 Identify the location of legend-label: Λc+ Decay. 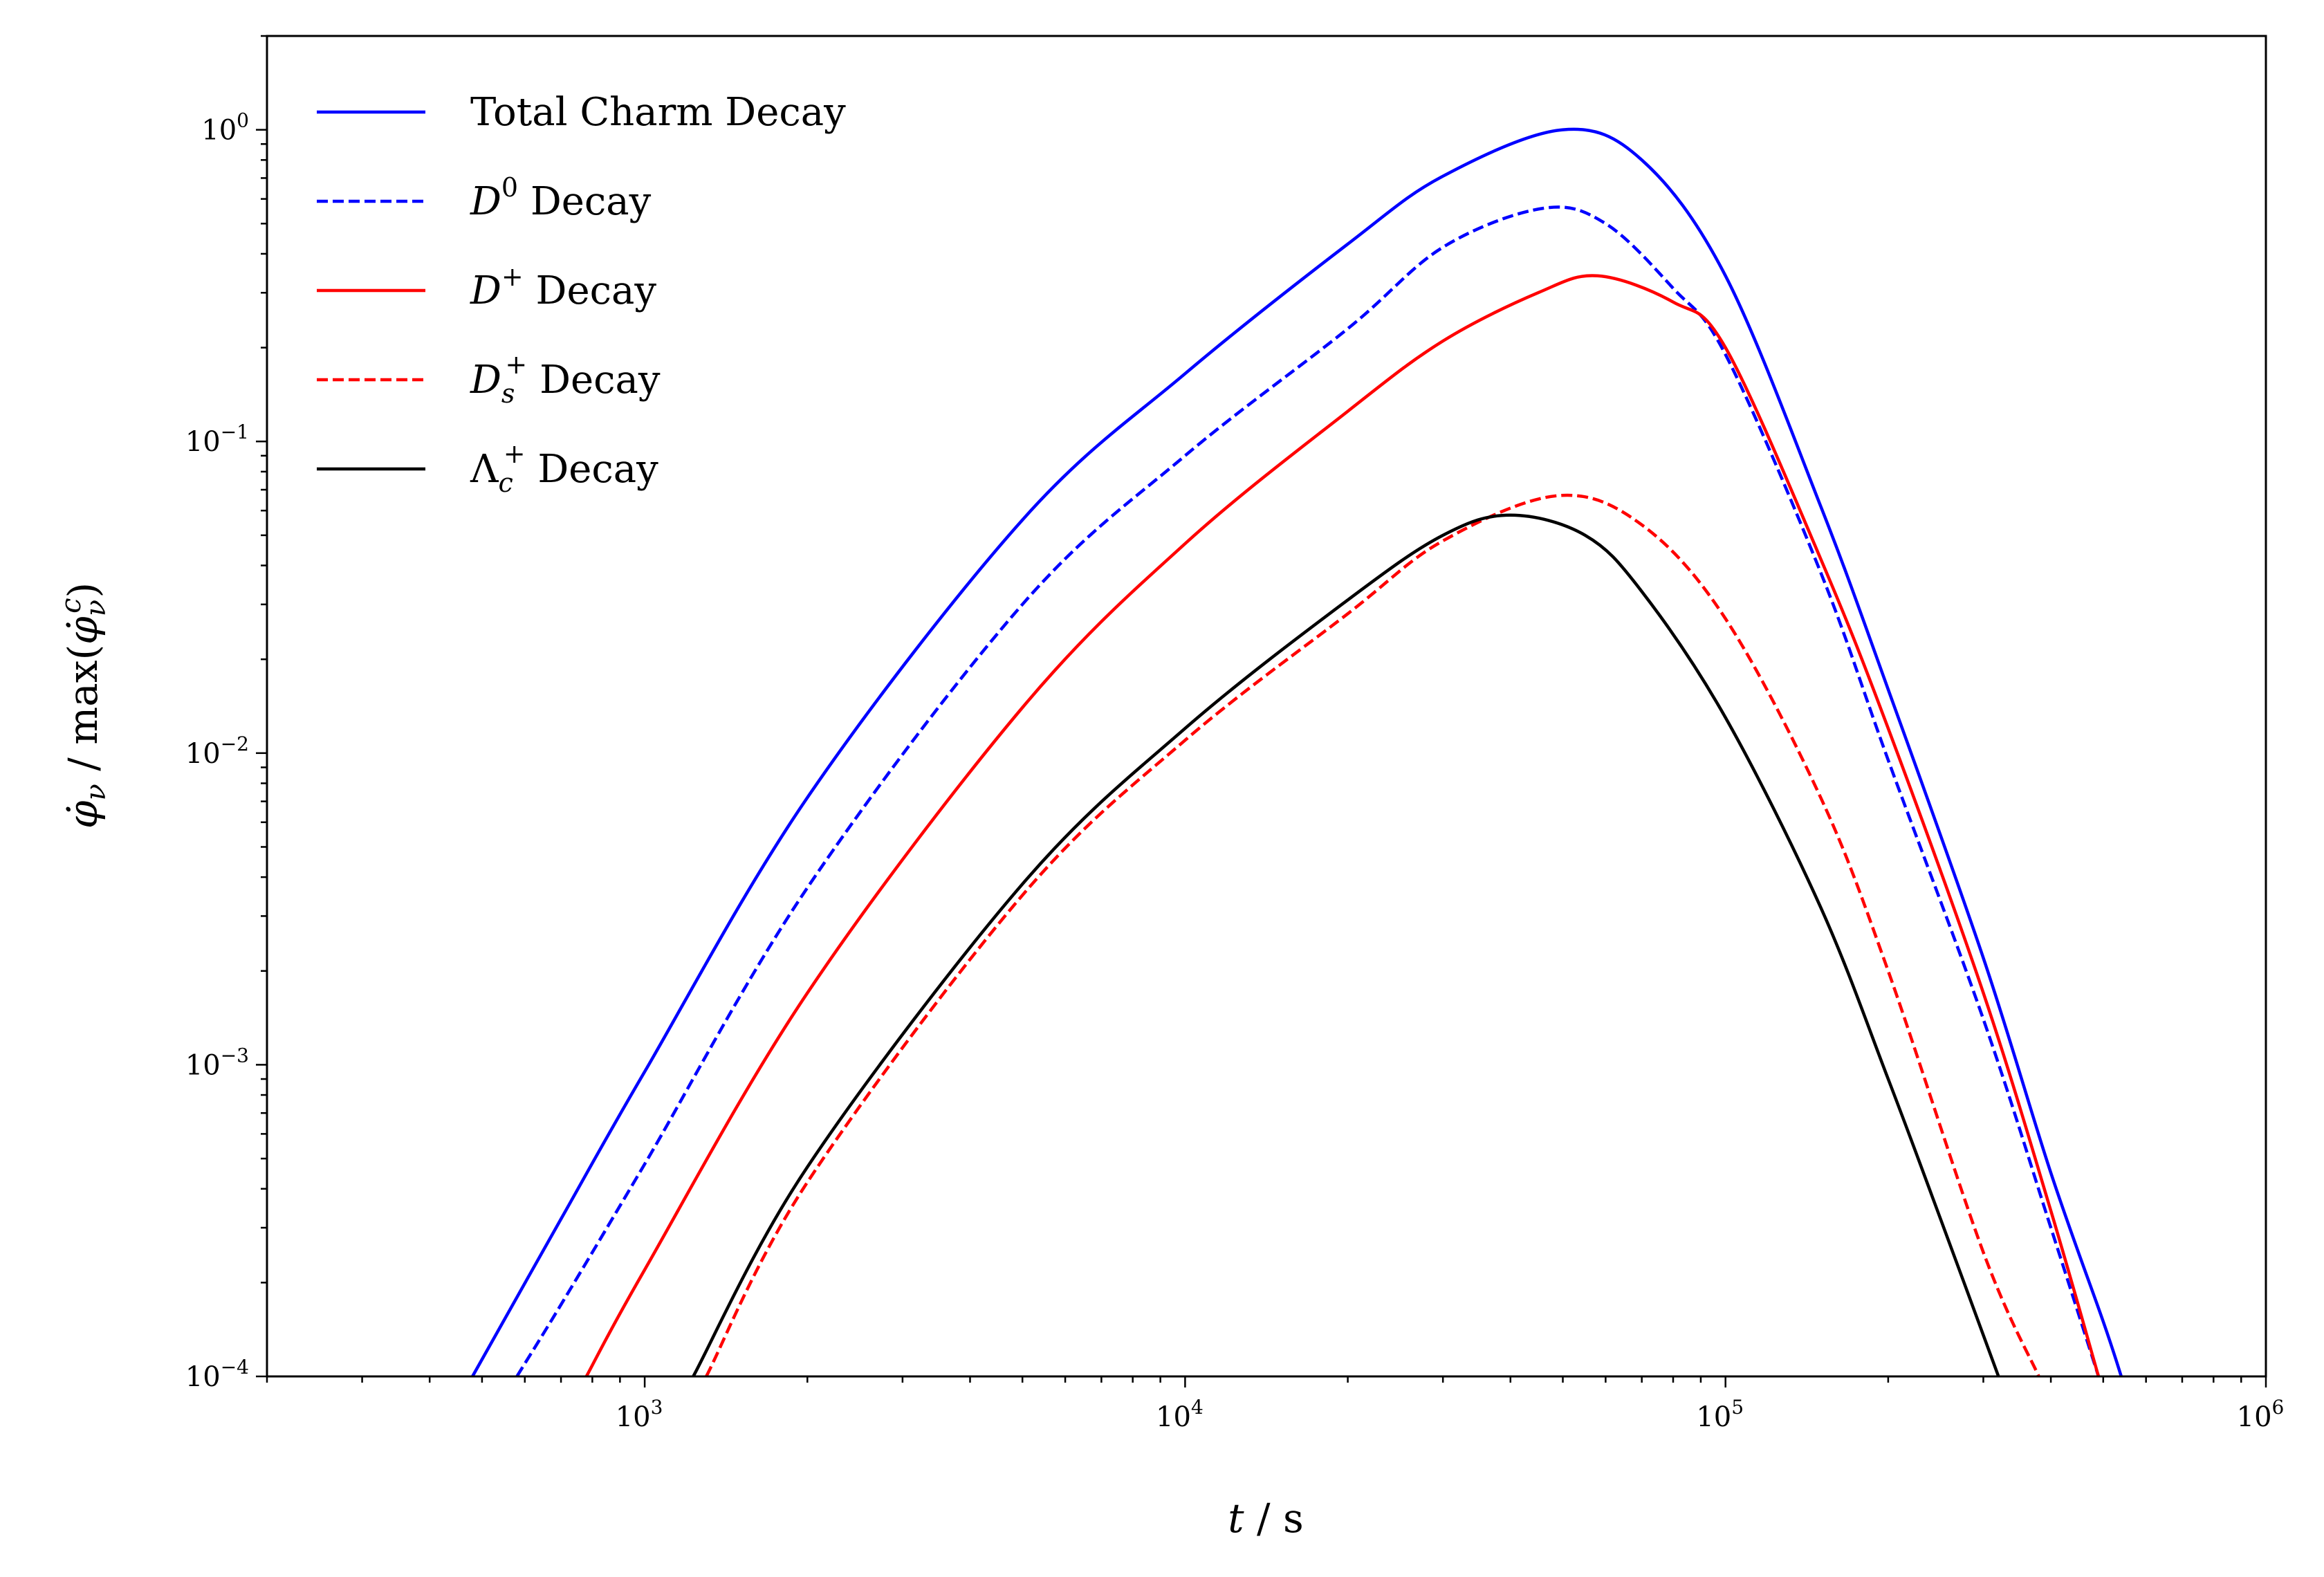
(564, 468).